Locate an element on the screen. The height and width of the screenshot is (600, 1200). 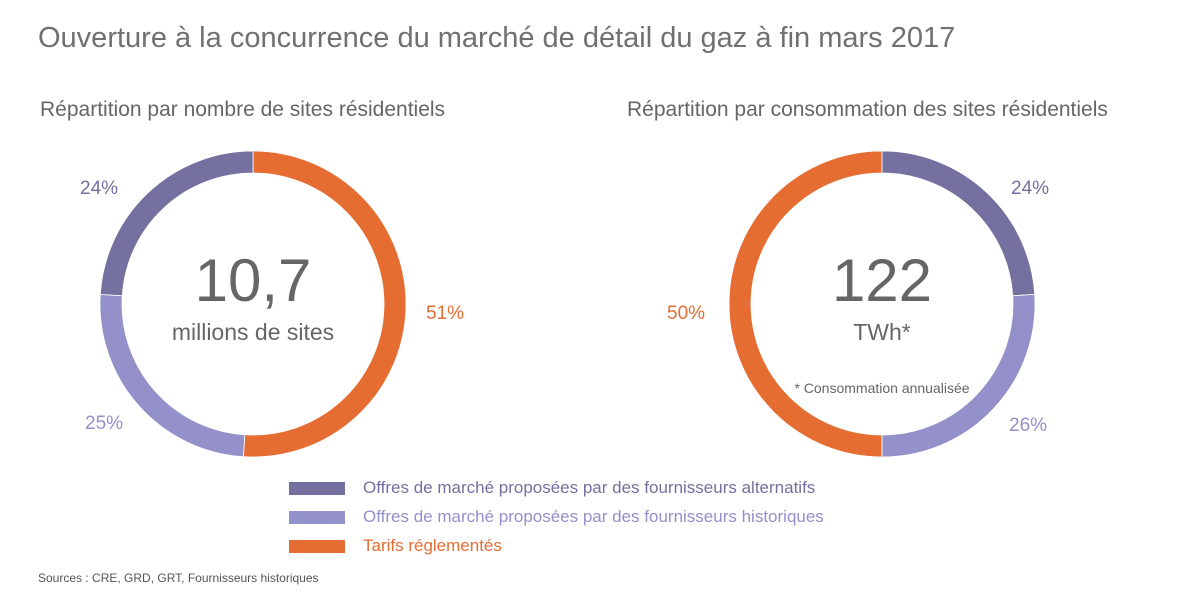
right-center-value: 122 is located at coordinates (882, 280).